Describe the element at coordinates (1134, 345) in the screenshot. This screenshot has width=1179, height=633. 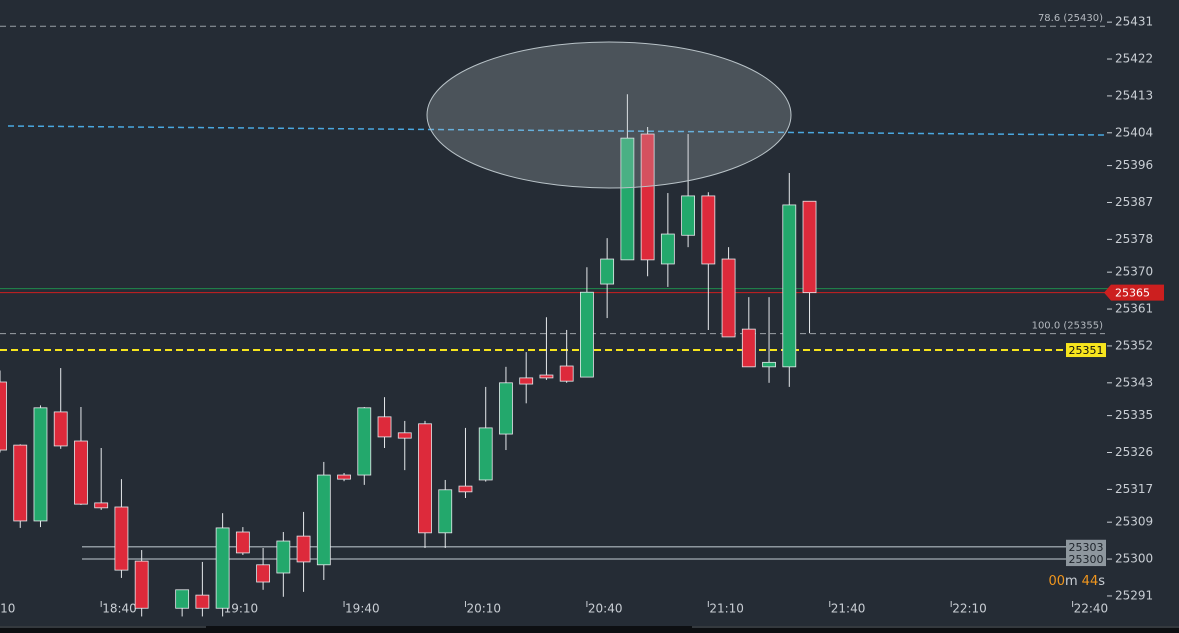
I see `y-tick-label: 25352` at that location.